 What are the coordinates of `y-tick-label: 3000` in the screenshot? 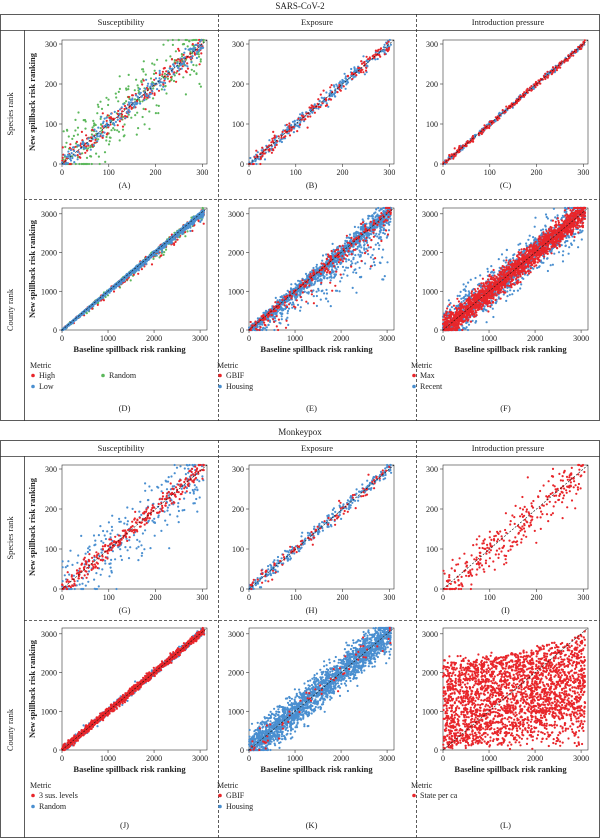 It's located at (49, 214).